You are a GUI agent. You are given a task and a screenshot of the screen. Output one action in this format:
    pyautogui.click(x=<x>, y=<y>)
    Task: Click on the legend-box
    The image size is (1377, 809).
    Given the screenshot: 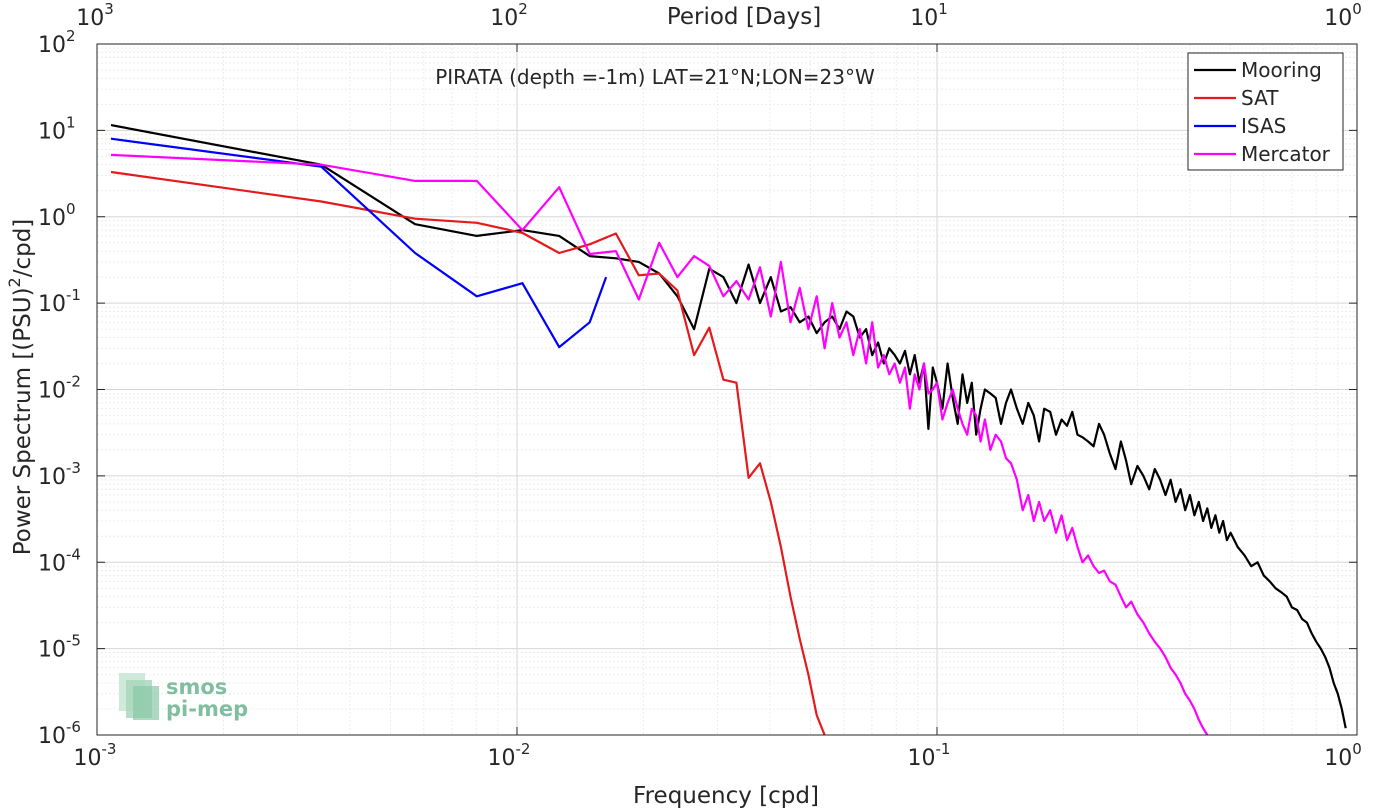 What is the action you would take?
    pyautogui.click(x=1265, y=111)
    